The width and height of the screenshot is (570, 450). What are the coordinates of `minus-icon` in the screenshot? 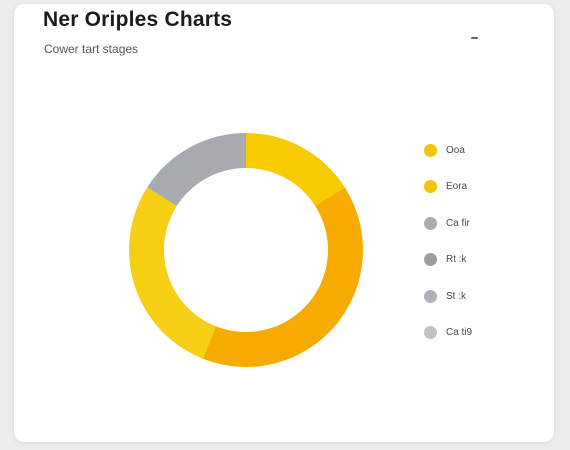 It's located at (474, 38).